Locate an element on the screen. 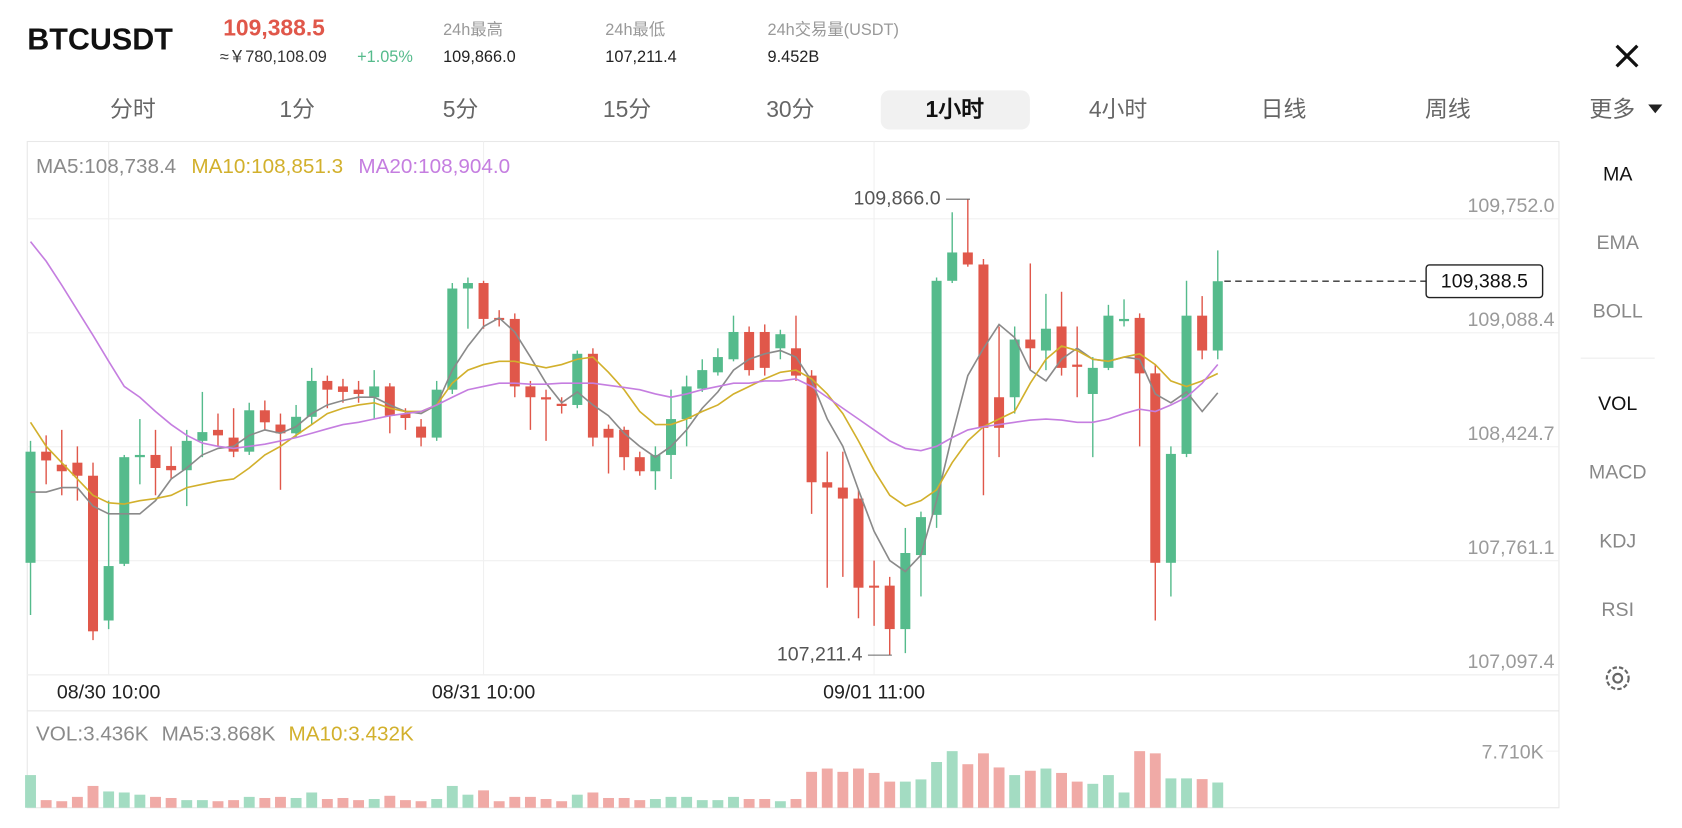  tab: 15分 is located at coordinates (627, 109).